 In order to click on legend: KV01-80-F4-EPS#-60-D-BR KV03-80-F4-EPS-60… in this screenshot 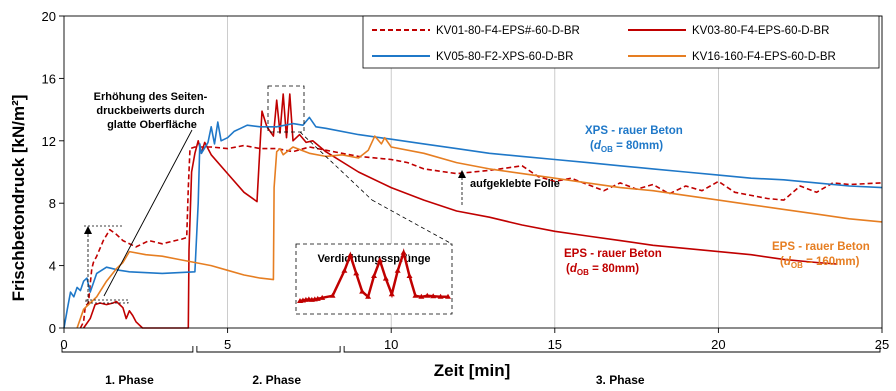, I will do `click(621, 42)`.